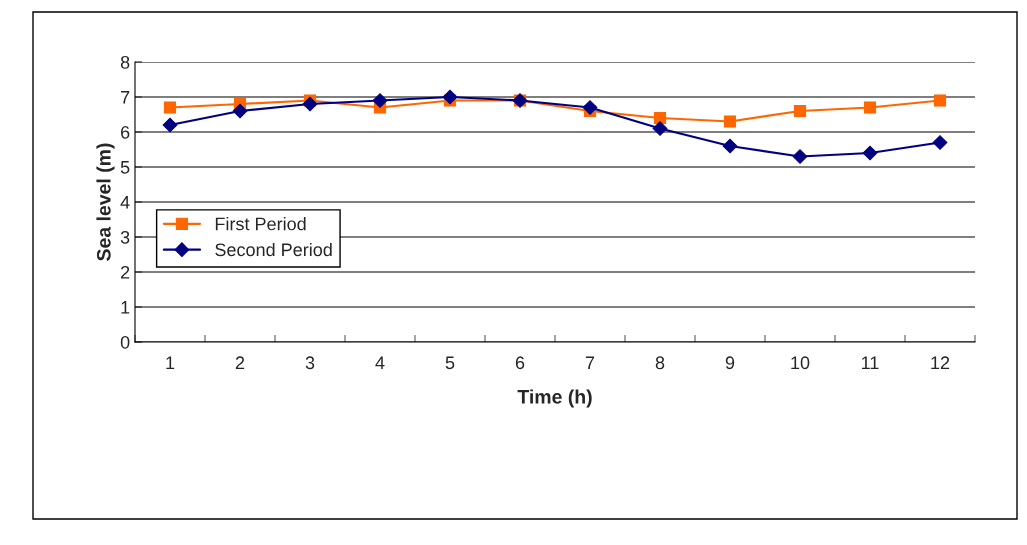 The image size is (1027, 545). I want to click on x-axis-title: Time (h), so click(554, 398).